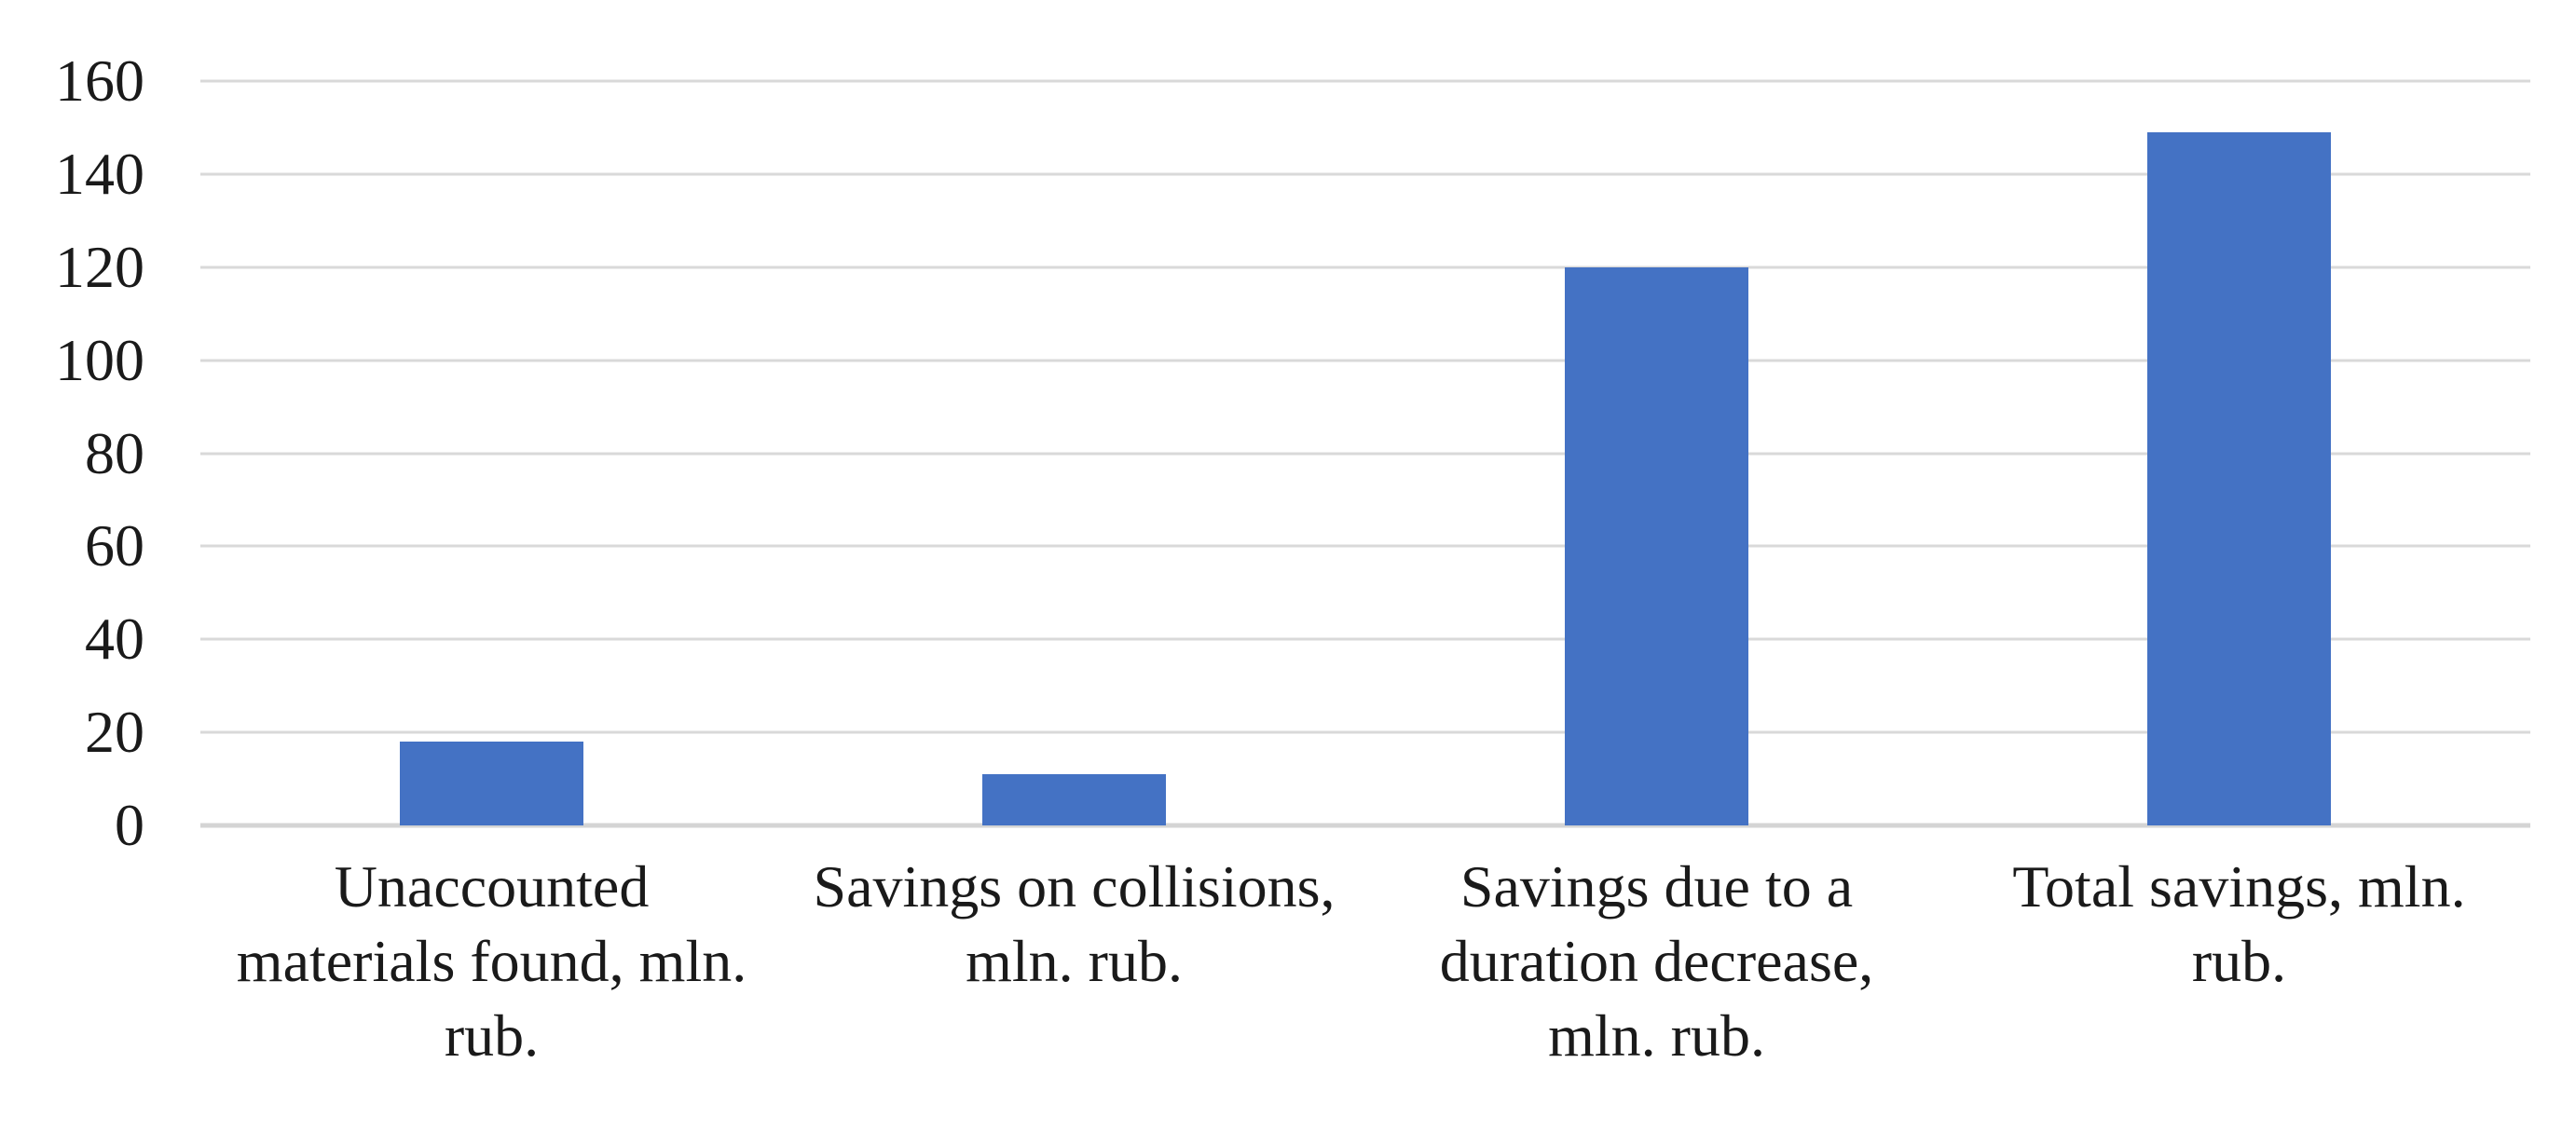  What do you see at coordinates (1365, 825) in the screenshot?
I see `x-axis-baseline` at bounding box center [1365, 825].